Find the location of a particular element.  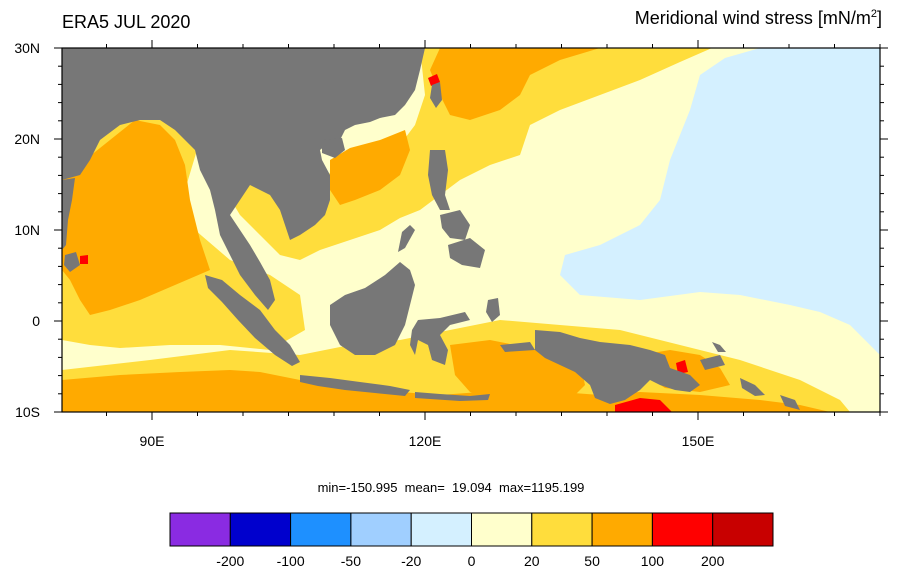

lat-label-10n: 10N is located at coordinates (27, 230).